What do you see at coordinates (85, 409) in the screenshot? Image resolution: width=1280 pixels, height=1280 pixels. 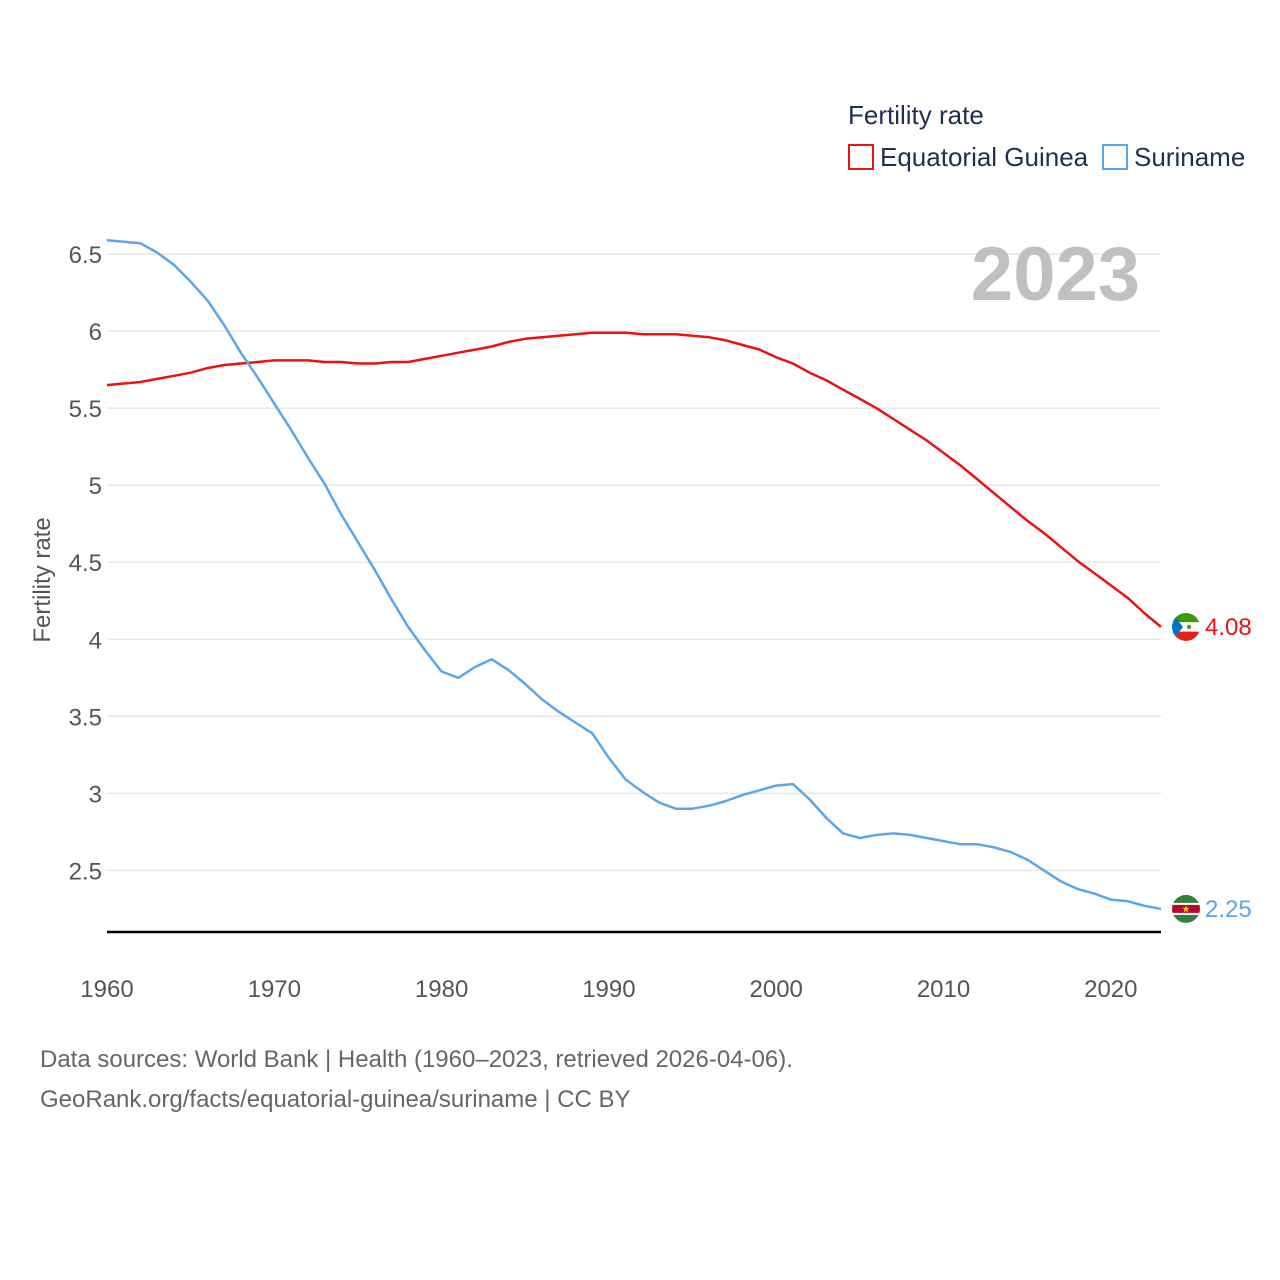 I see `y-tick-label: 5.5` at bounding box center [85, 409].